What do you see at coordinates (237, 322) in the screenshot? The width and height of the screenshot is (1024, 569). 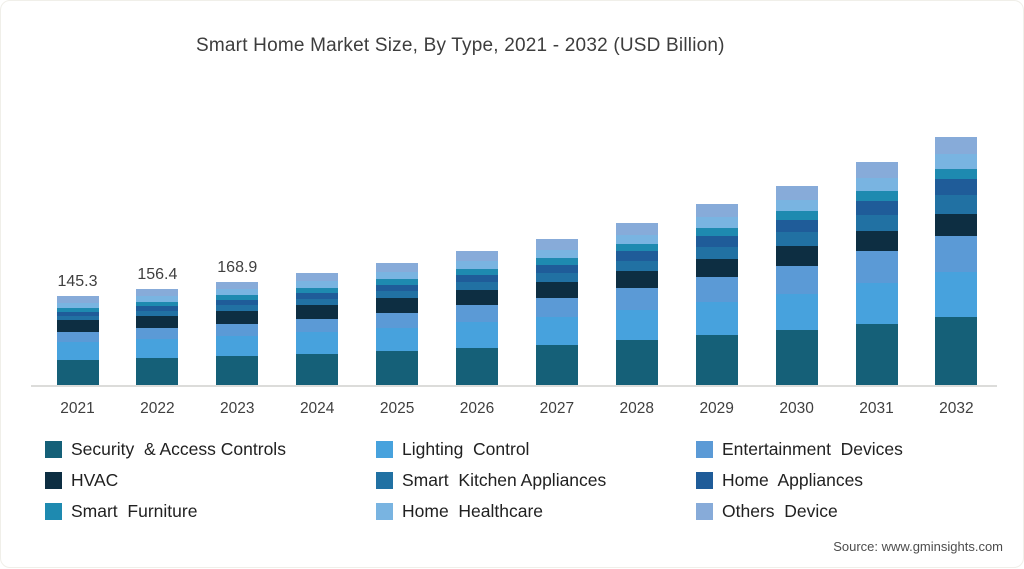 I see `bar-2023: 168.9` at bounding box center [237, 322].